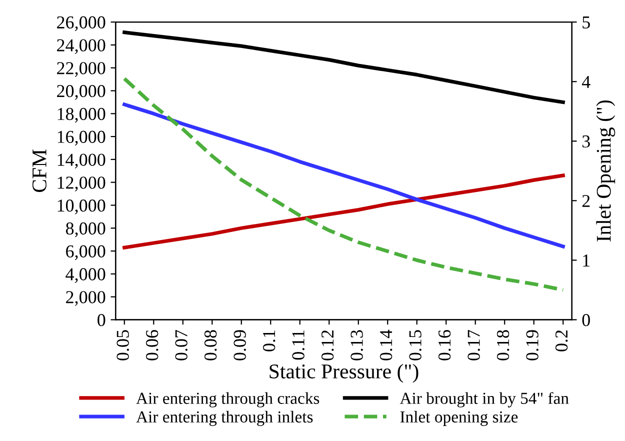  I want to click on x-tick-label: 0.08, so click(210, 345).